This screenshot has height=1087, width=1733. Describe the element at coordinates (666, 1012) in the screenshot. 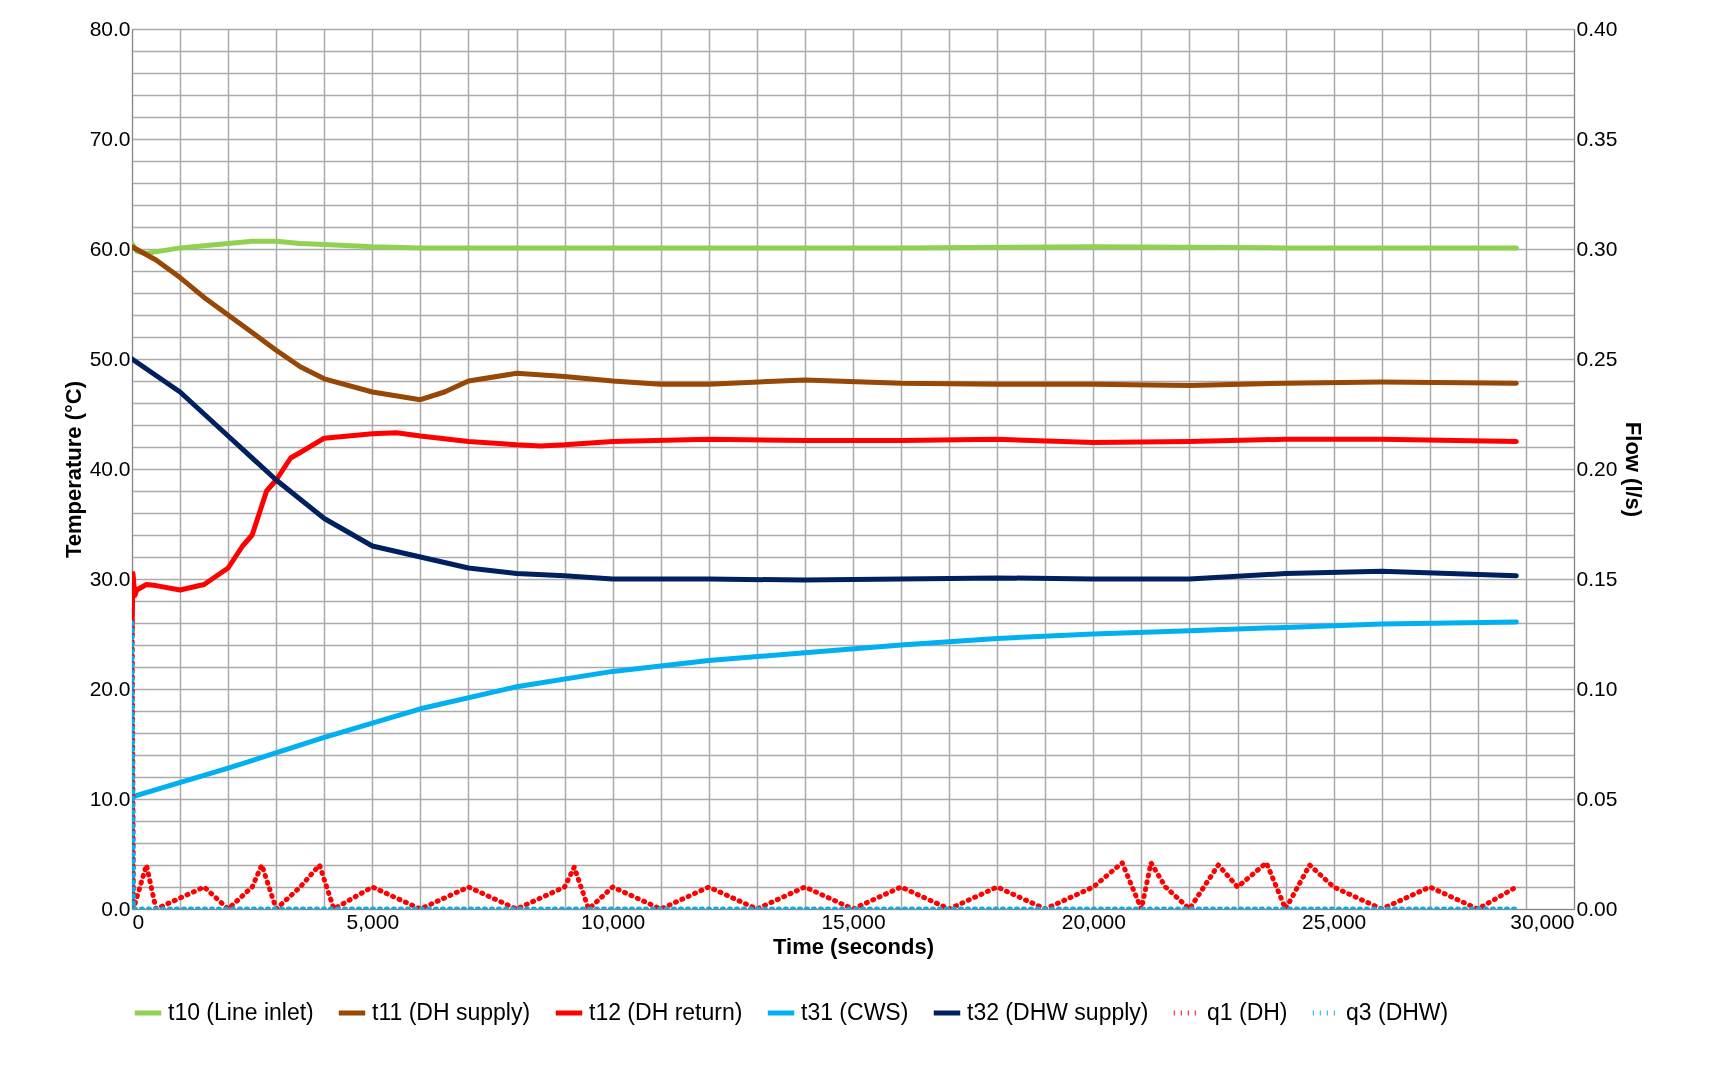

I see `legend-label: t12 (DH return)` at that location.